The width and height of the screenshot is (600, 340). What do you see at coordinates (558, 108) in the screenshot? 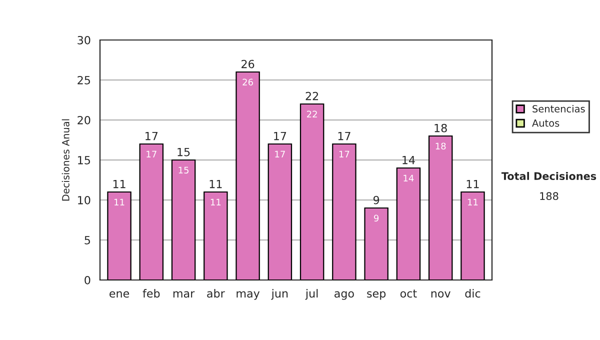
I see `legend-label: Sentencias` at bounding box center [558, 108].